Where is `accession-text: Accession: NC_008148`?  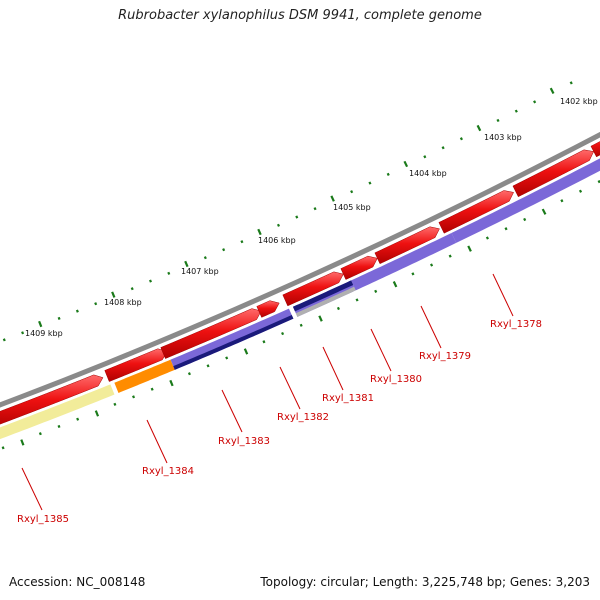 accession-text: Accession: NC_008148 is located at coordinates (77, 582).